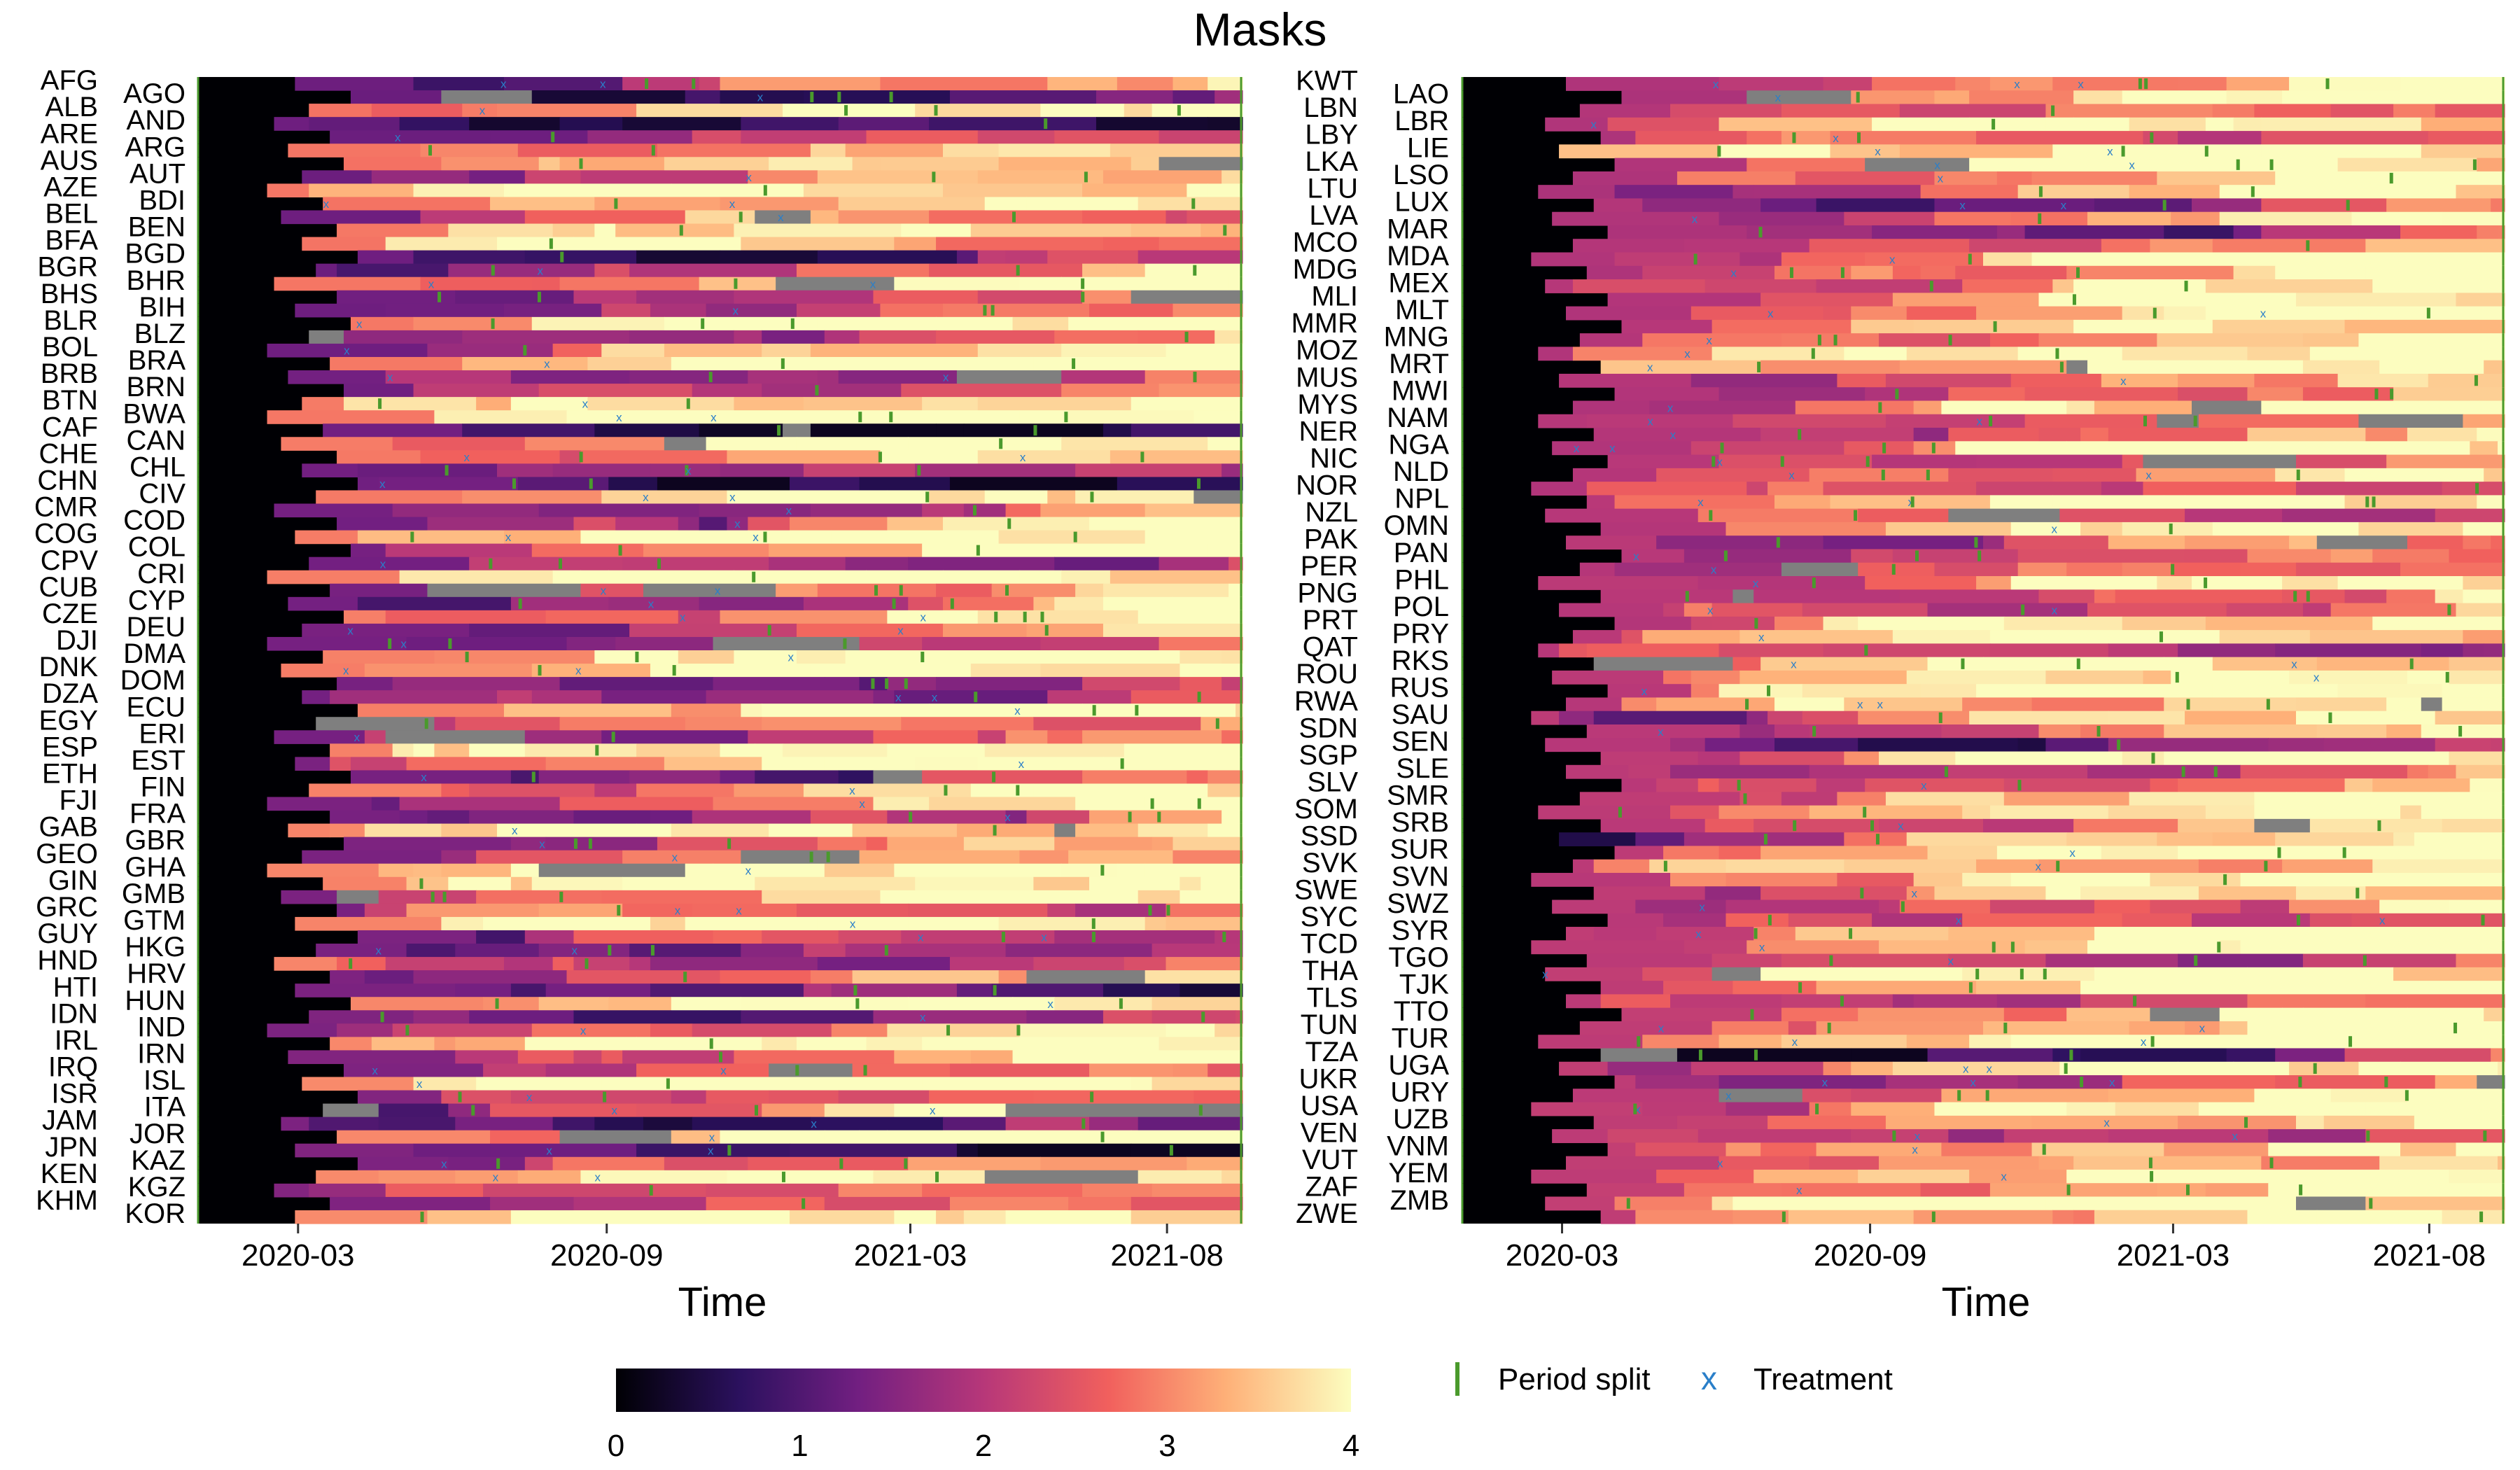  What do you see at coordinates (1331, 1186) in the screenshot?
I see `country-label: ZAF` at bounding box center [1331, 1186].